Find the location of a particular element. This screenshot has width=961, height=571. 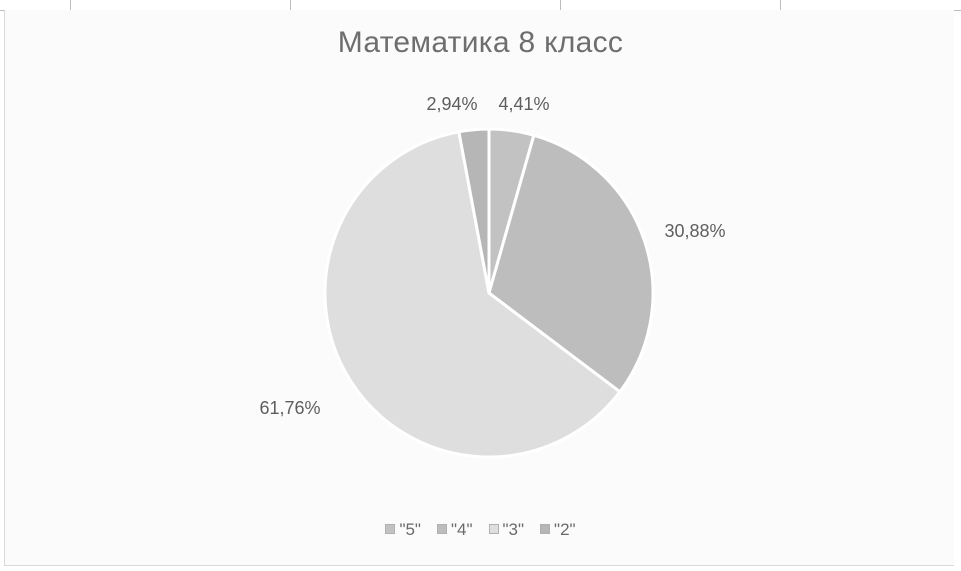

legend-item: "5" is located at coordinates (403, 530).